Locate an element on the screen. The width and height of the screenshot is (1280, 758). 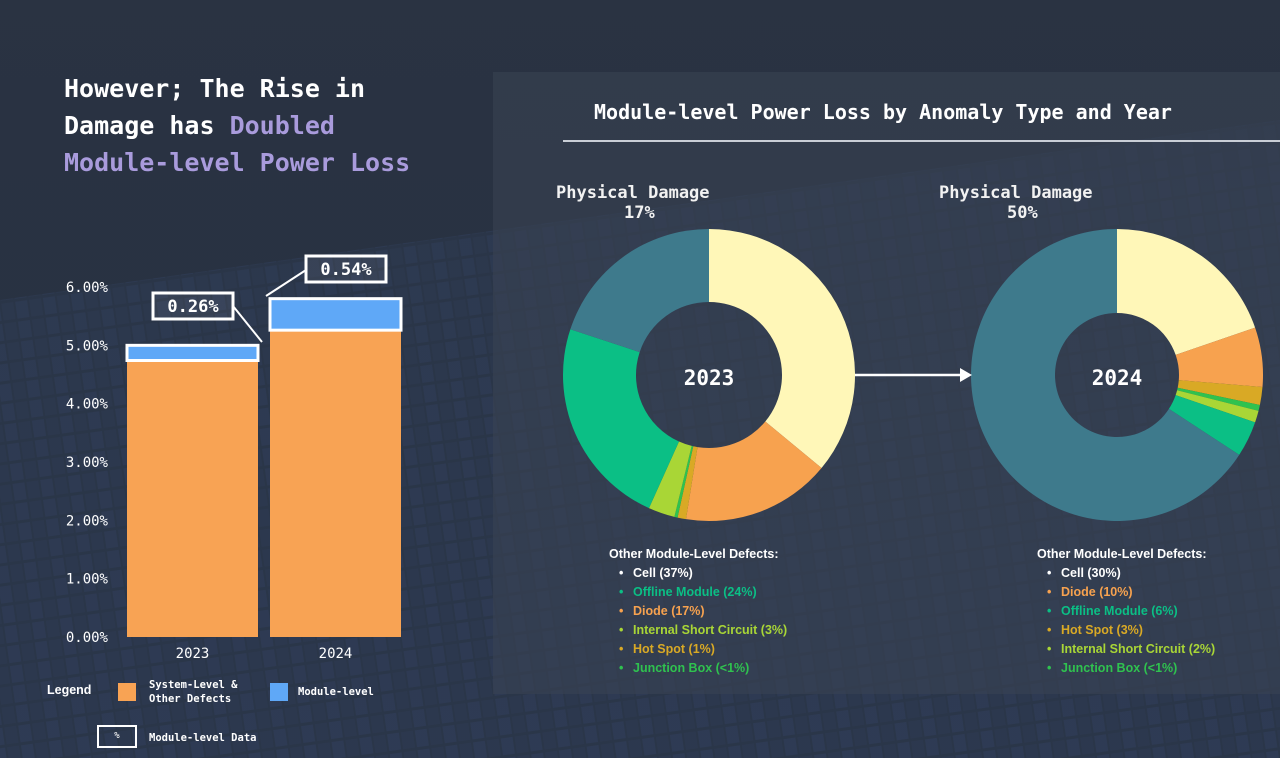
physical-damage-2024: Physical Damage 50% is located at coordinates (1016, 203).